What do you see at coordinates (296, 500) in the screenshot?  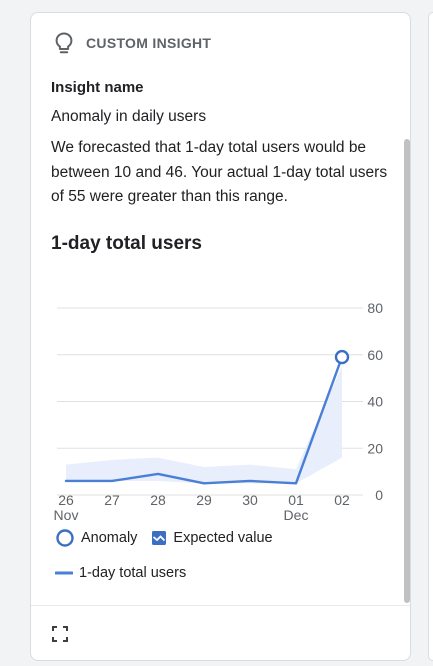 I see `x-tick-label: 01` at bounding box center [296, 500].